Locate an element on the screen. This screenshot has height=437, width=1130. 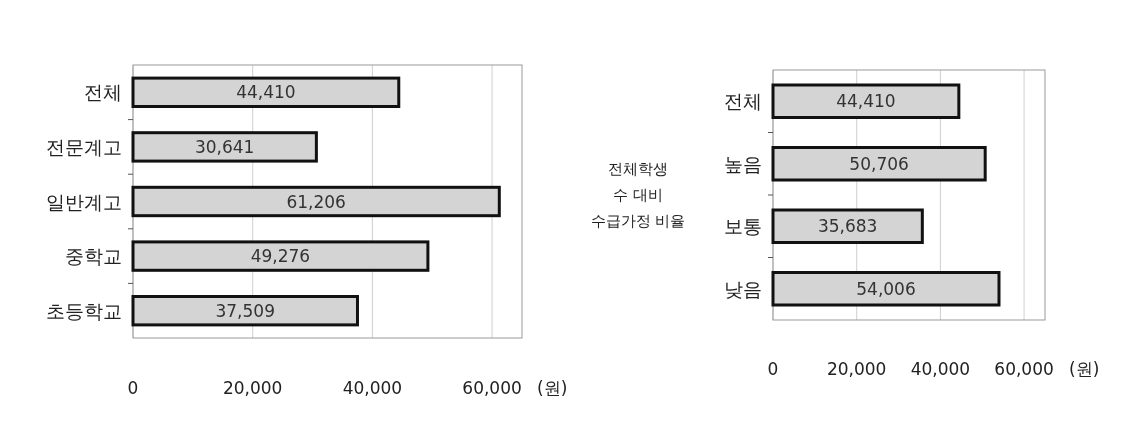
data-label: 35,683 is located at coordinates (847, 226).